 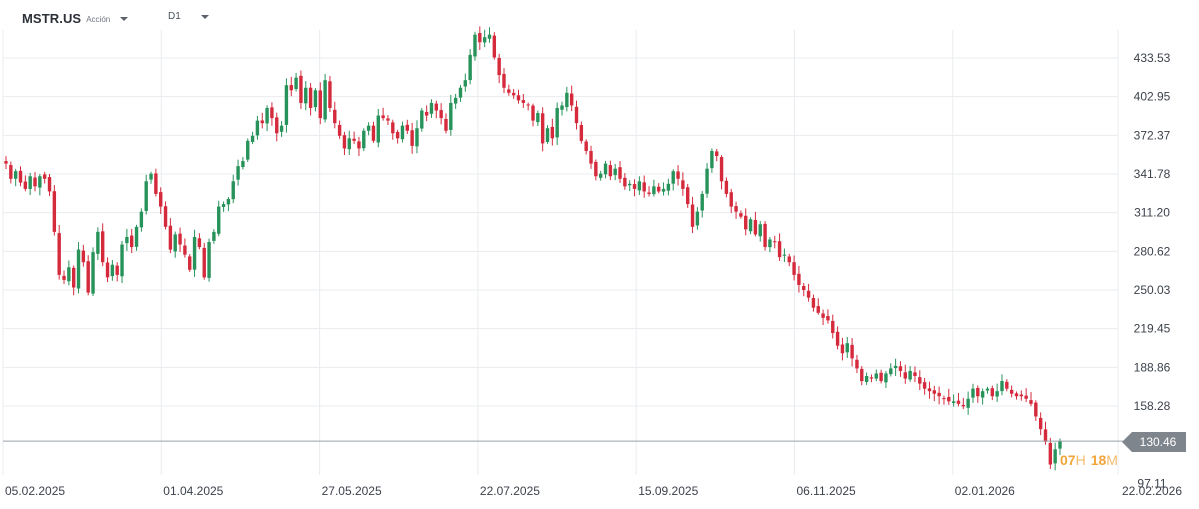 What do you see at coordinates (188, 16) in the screenshot?
I see `timeframe-selector: D1` at bounding box center [188, 16].